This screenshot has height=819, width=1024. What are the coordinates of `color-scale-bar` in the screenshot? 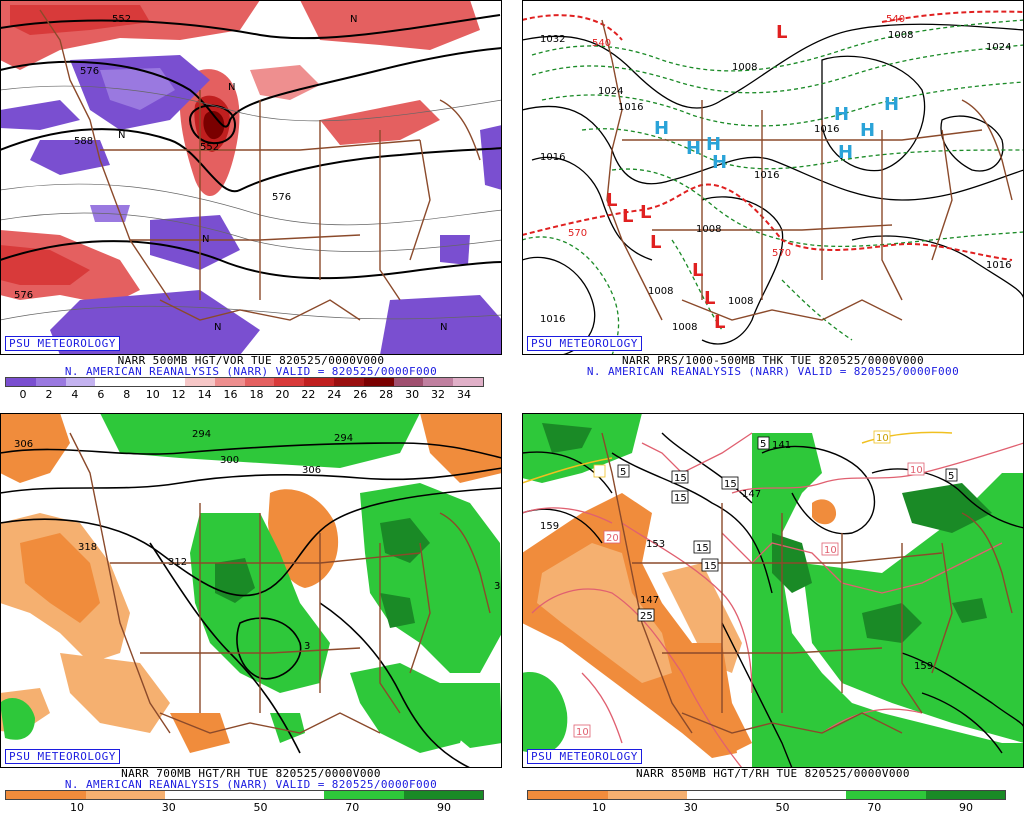 It's located at (766, 795).